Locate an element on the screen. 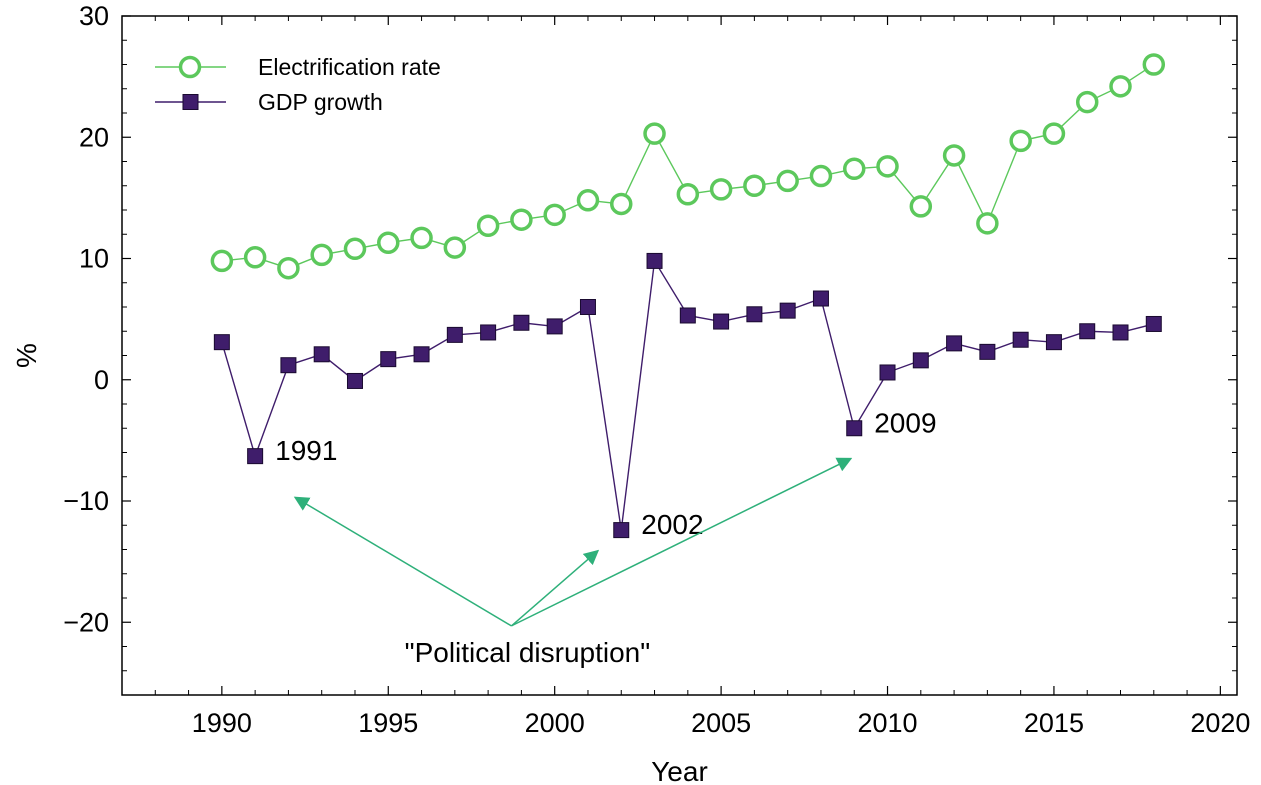  y-tick-label: 30 is located at coordinates (94, 16).